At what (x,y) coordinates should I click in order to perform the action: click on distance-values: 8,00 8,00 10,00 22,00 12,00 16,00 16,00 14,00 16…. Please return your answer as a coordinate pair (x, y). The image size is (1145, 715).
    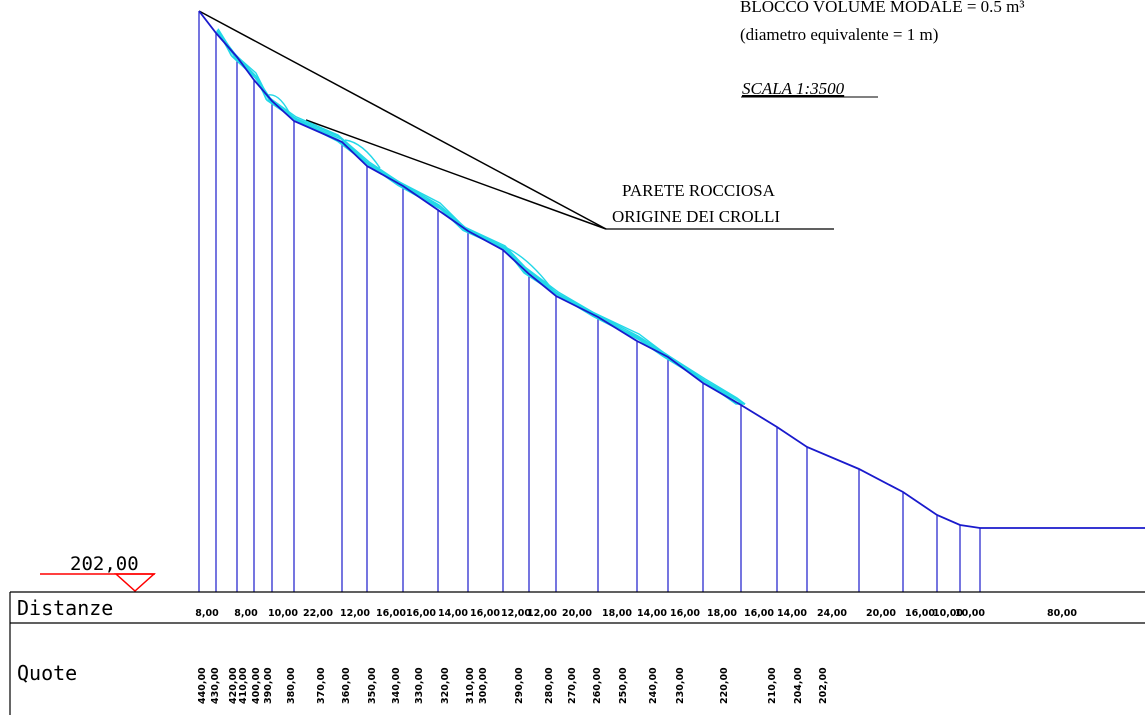
    Looking at the image, I should click on (636, 613).